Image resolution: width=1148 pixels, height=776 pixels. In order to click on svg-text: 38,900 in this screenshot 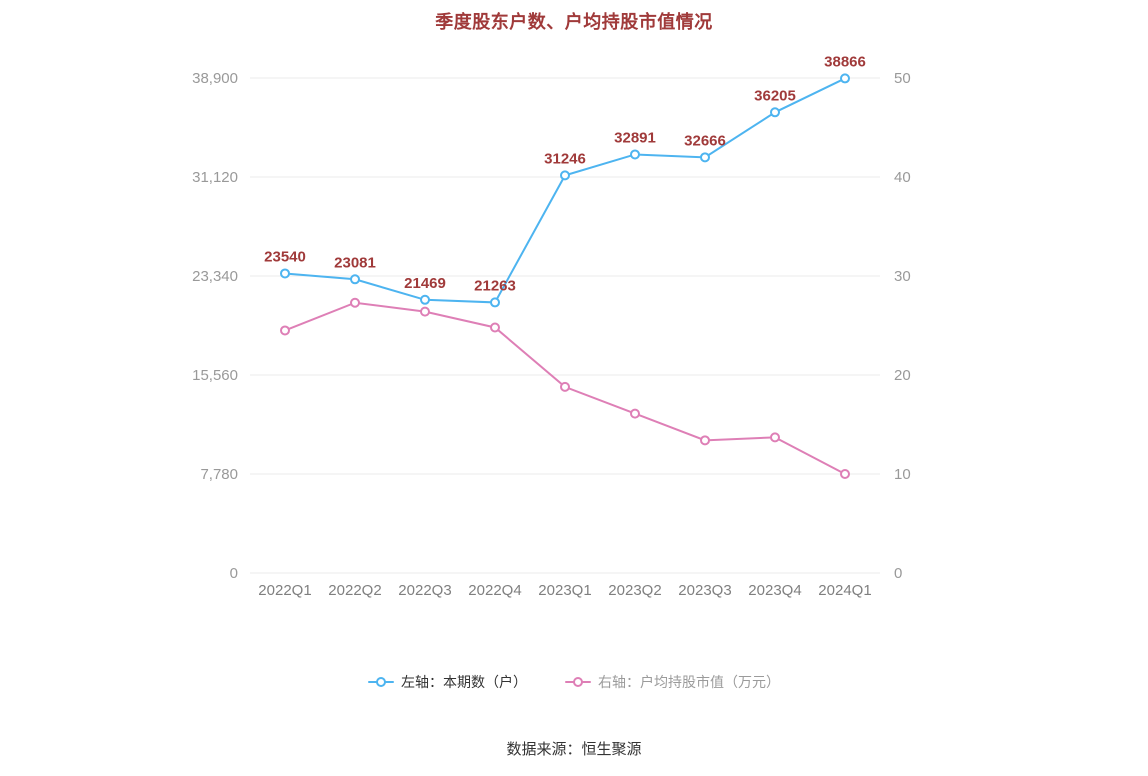, I will do `click(215, 78)`.